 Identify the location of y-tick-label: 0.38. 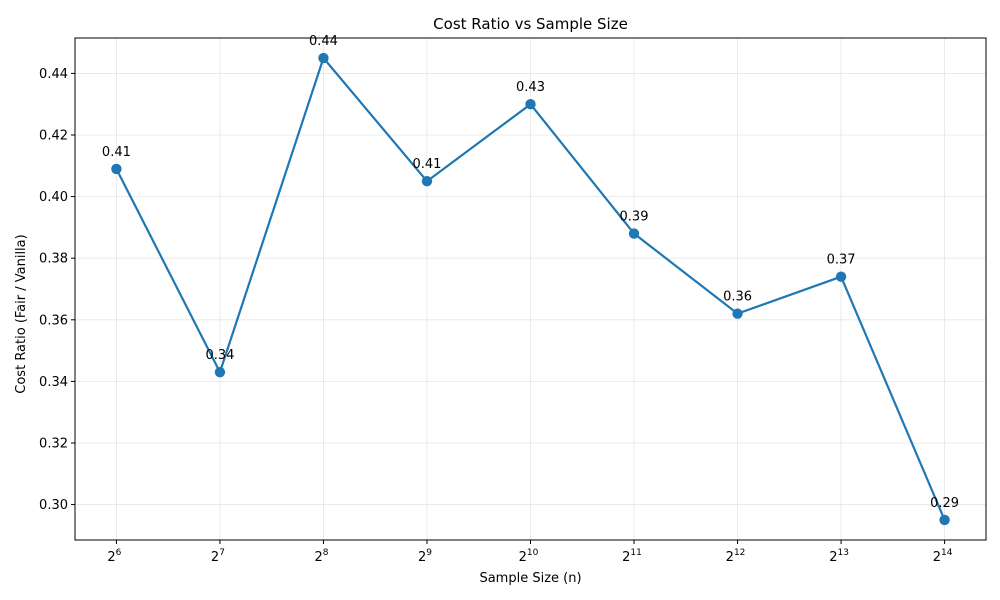
(53, 259).